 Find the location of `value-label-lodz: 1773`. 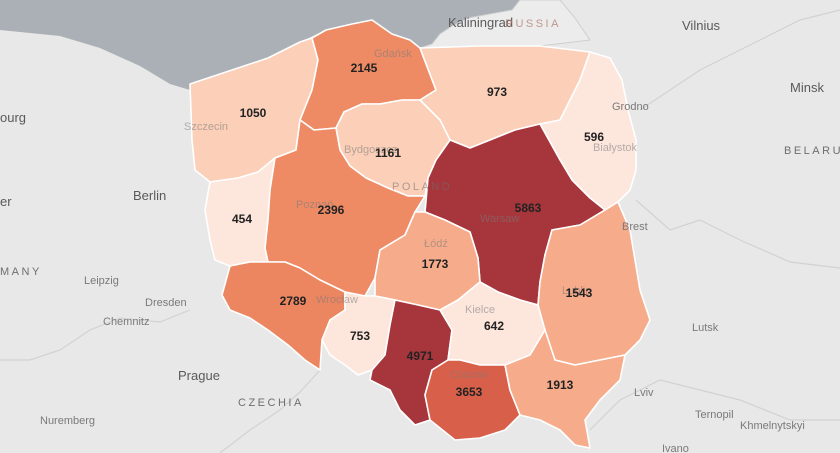

value-label-lodz: 1773 is located at coordinates (435, 264).